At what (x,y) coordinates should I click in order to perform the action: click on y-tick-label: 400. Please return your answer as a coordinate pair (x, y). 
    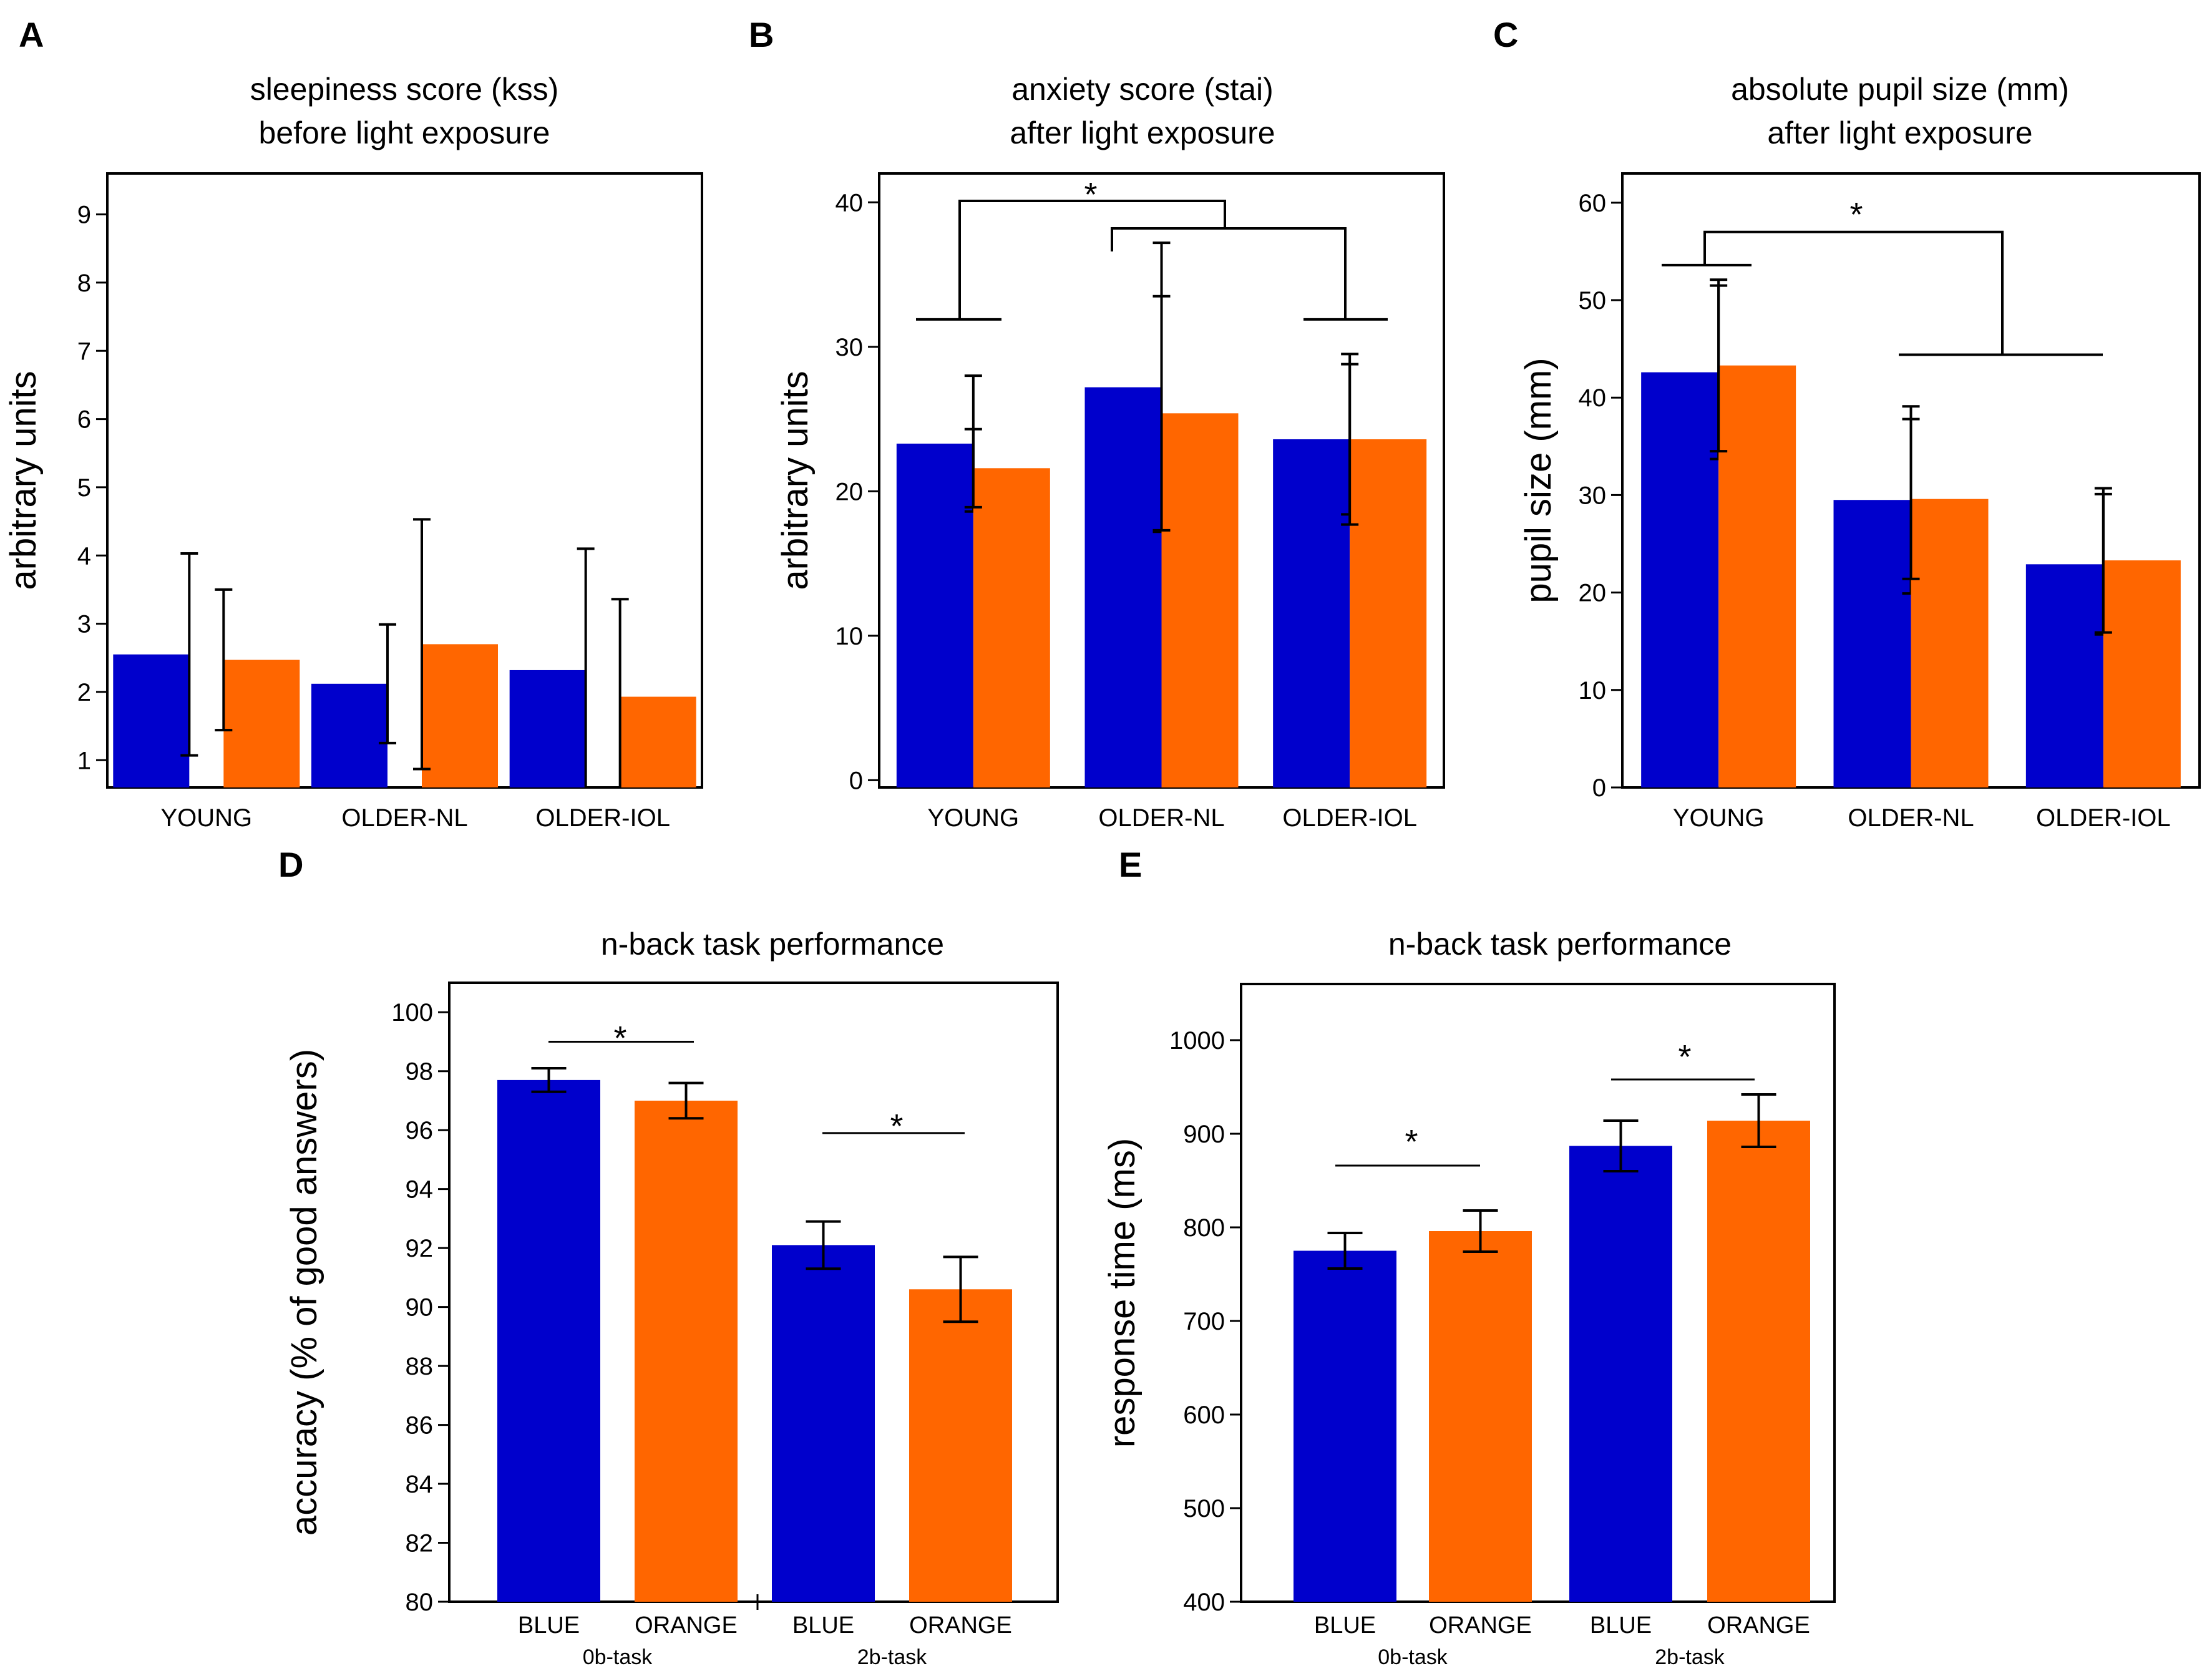
    Looking at the image, I should click on (1204, 1602).